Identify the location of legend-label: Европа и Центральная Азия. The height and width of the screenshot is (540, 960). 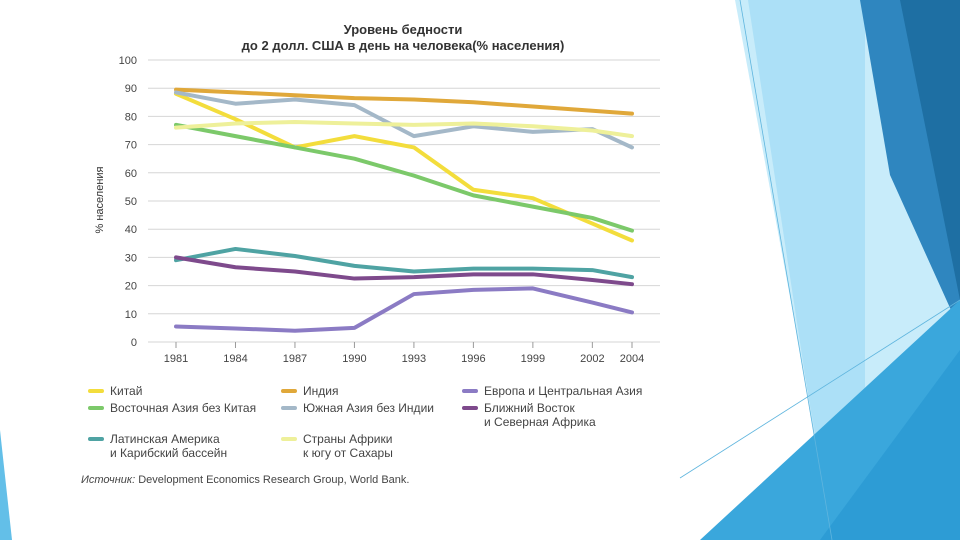
(563, 391).